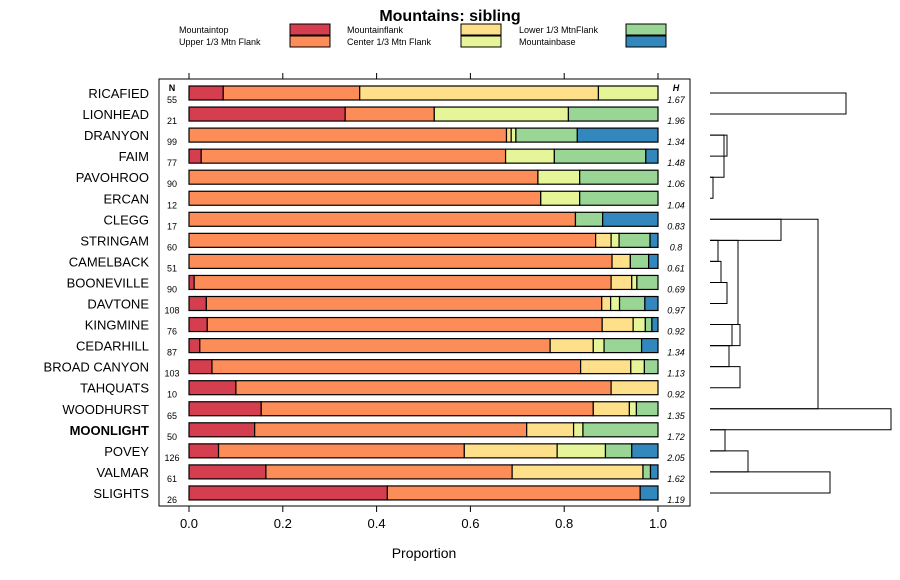 The width and height of the screenshot is (900, 580). What do you see at coordinates (559, 30) in the screenshot?
I see `legend-label: Lower 1/3 MtnFlank` at bounding box center [559, 30].